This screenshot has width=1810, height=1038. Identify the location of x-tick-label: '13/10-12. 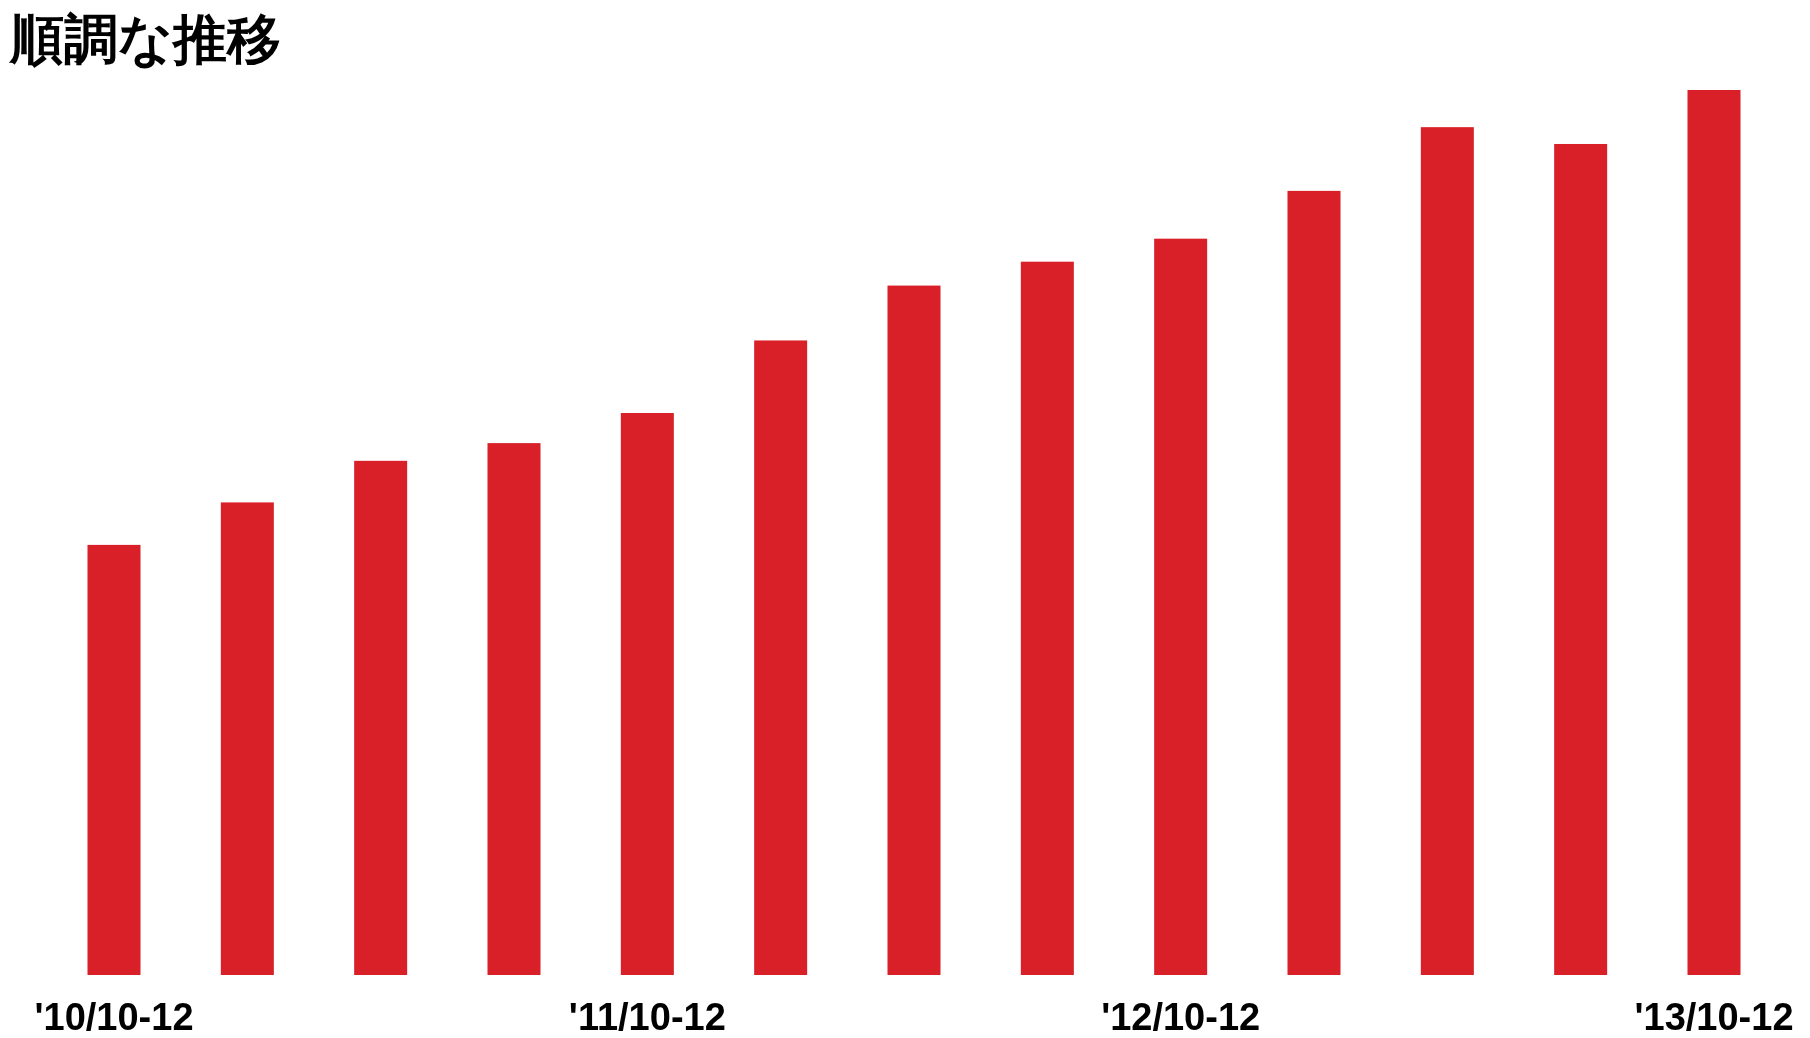
(1714, 1017).